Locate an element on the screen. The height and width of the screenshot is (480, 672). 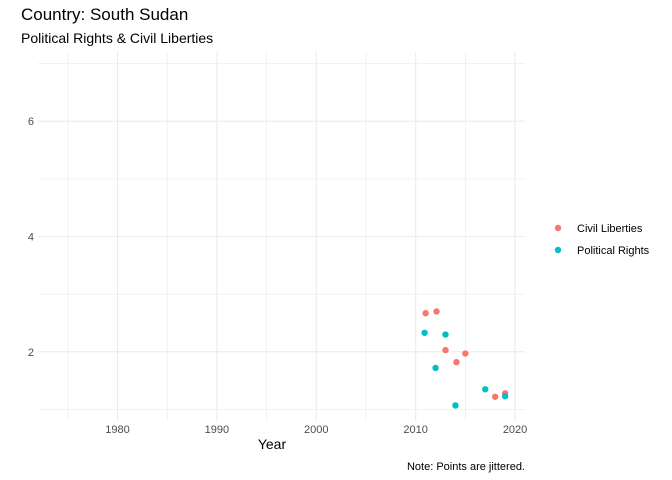
x-axis-ticks: 1980 1990 2000 2010 2020 is located at coordinates (316, 430).